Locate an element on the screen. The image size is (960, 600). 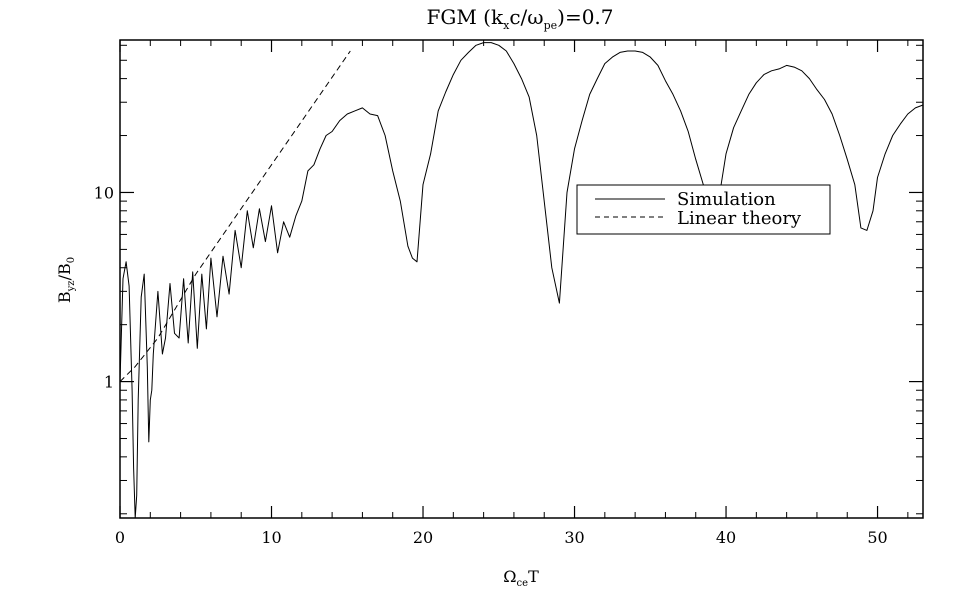
chart-title: FGM (kxc/ωpe)=0.7 is located at coordinates (519, 18).